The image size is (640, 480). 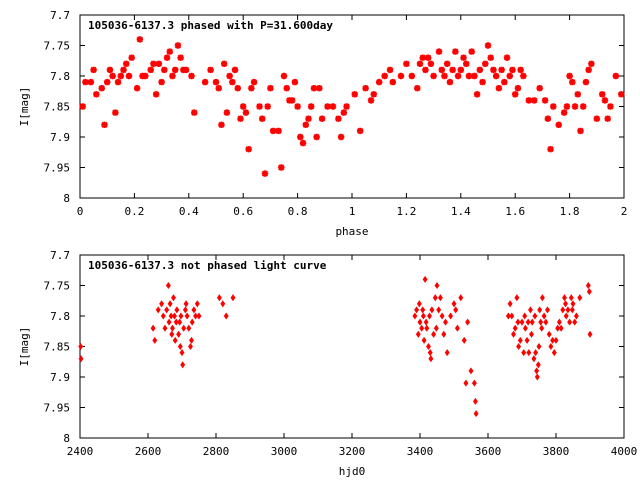 What do you see at coordinates (406, 211) in the screenshot?
I see `phased-x-tick-label: 1.2` at bounding box center [406, 211].